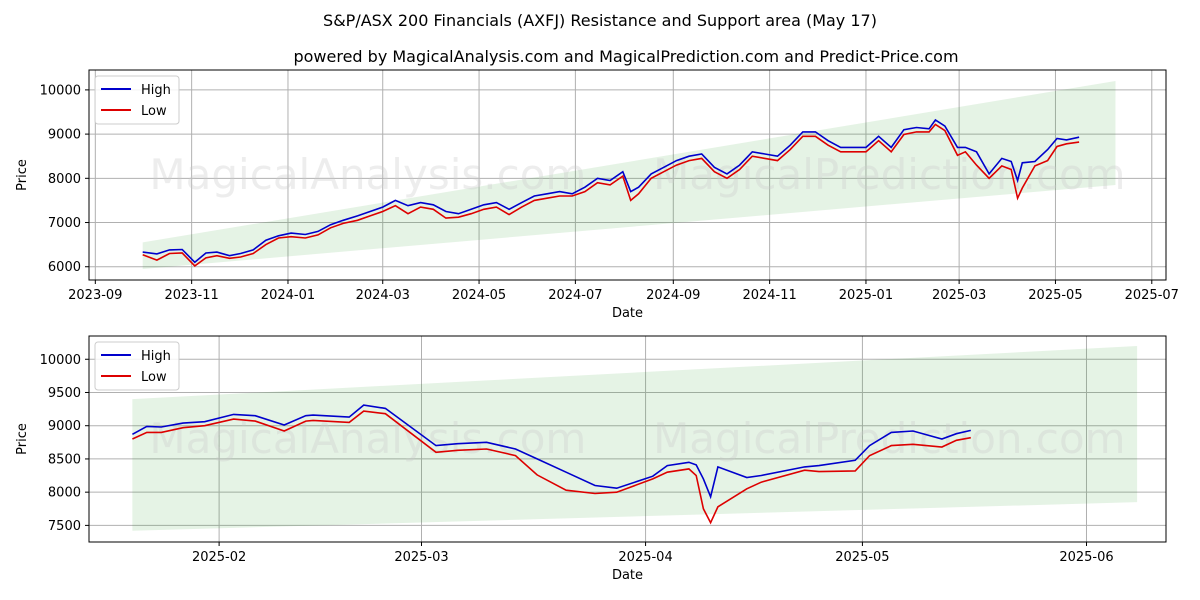 The image size is (1200, 600). I want to click on x-tick-label: 2024-05, so click(479, 295).